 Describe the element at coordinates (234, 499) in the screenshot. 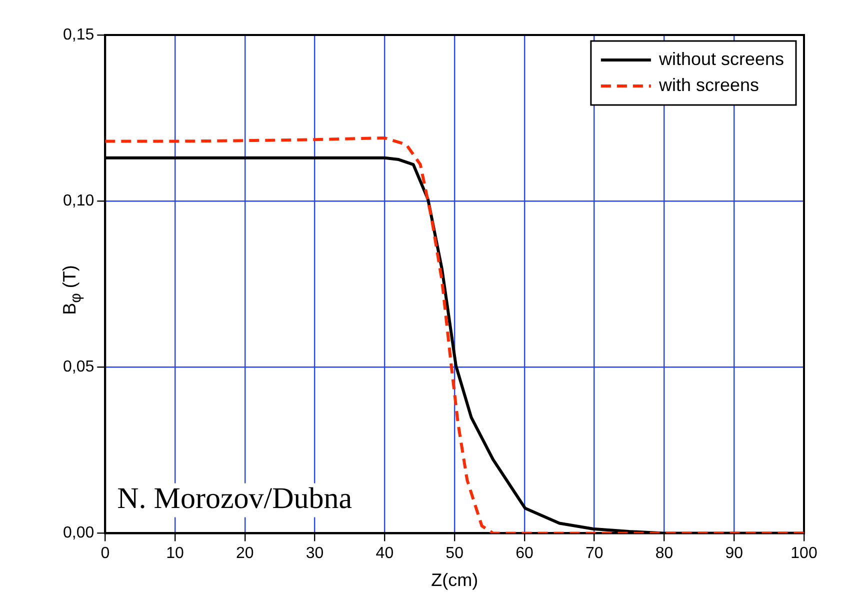

I see `annotation: N. Morozov/Dubna` at that location.